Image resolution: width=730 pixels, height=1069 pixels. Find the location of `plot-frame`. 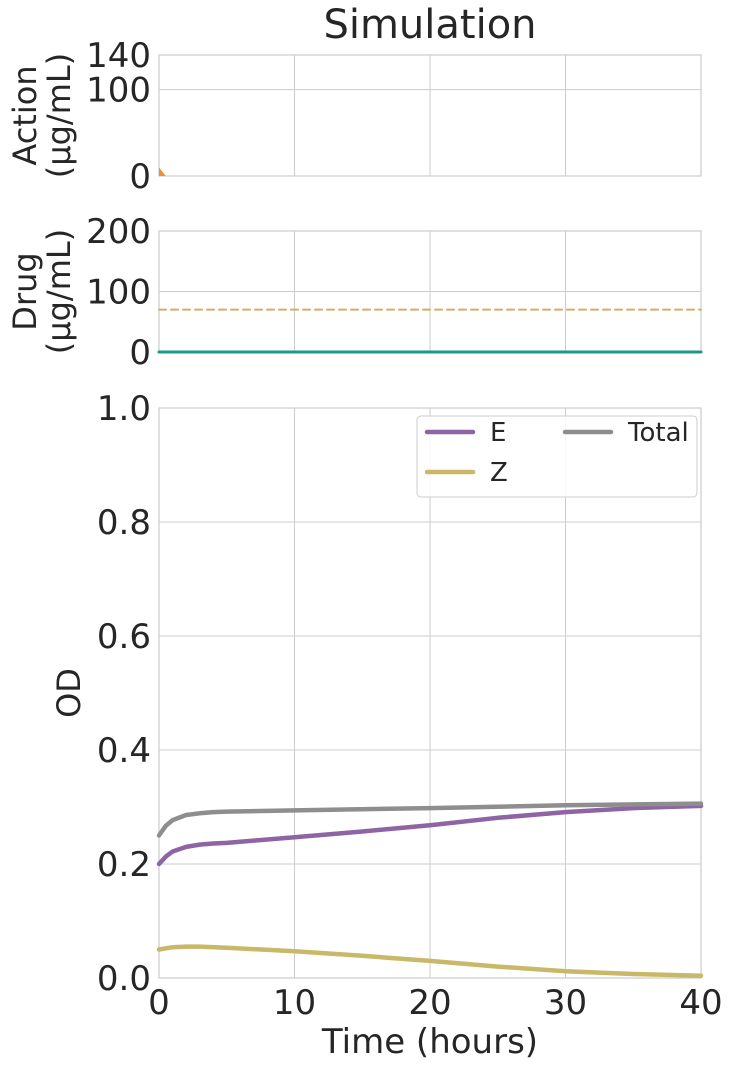

plot-frame is located at coordinates (430, 115).